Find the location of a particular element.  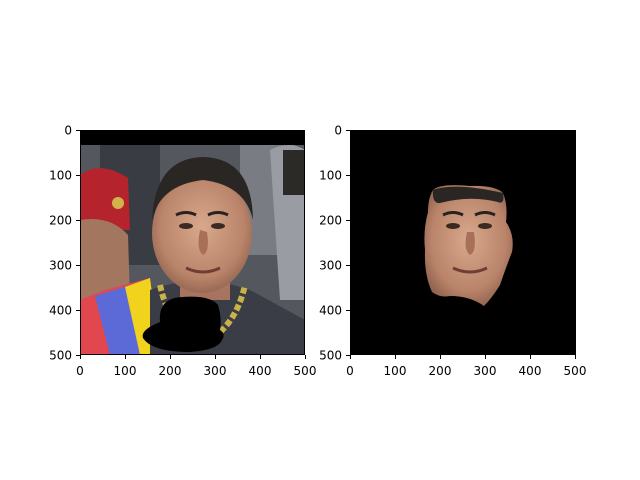

left-y-tick-label: 0 is located at coordinates (68, 131).